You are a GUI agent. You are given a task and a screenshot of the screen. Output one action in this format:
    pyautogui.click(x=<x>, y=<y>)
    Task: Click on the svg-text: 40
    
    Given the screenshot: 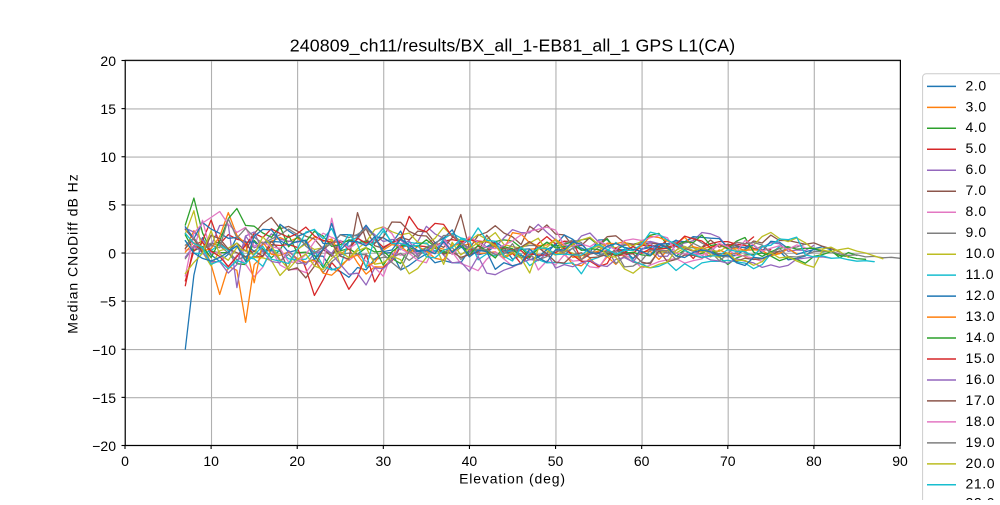 What is the action you would take?
    pyautogui.click(x=470, y=461)
    